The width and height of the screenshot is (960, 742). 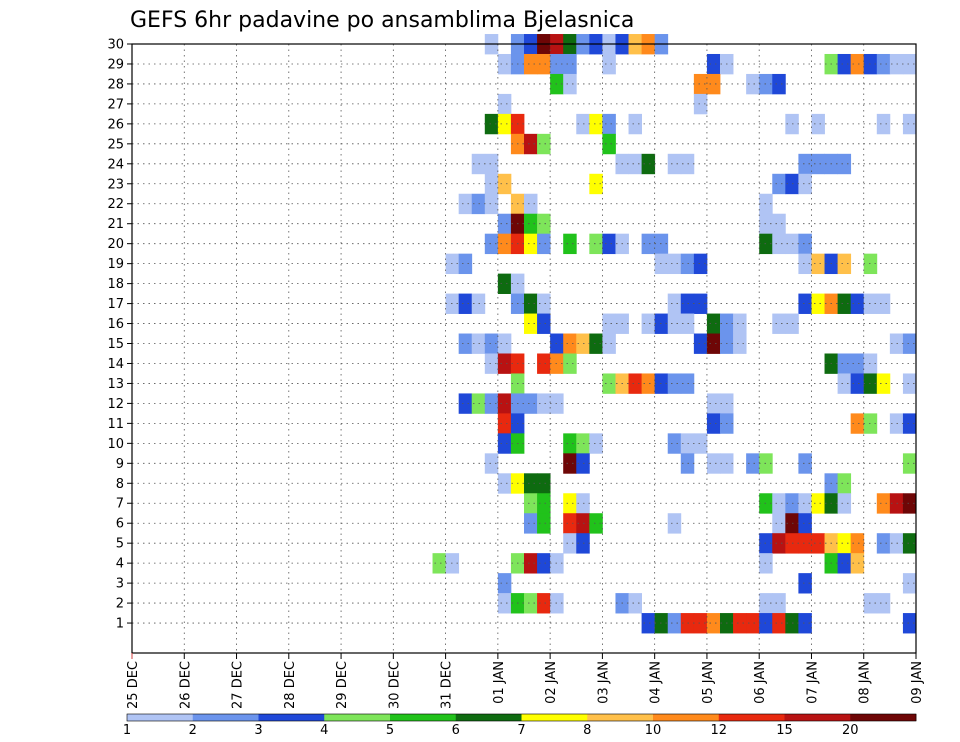 I want to click on legend-label: 2, so click(x=193, y=730).